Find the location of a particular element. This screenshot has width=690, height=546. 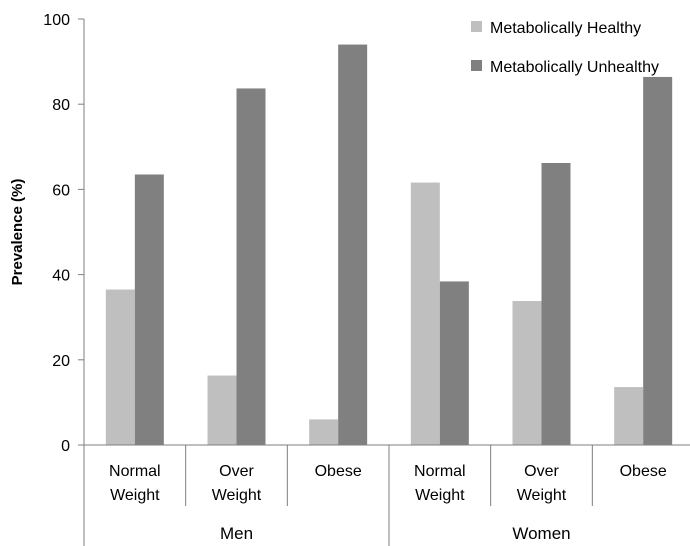

y-tick-label: 60 is located at coordinates (61, 190).